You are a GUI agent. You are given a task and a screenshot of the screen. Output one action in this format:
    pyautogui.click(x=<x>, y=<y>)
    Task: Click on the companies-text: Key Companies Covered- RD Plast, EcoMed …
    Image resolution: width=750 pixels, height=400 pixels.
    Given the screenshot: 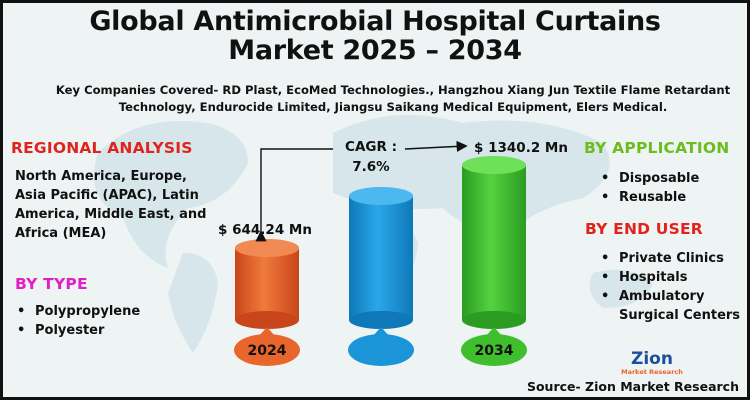 What is the action you would take?
    pyautogui.click(x=393, y=98)
    